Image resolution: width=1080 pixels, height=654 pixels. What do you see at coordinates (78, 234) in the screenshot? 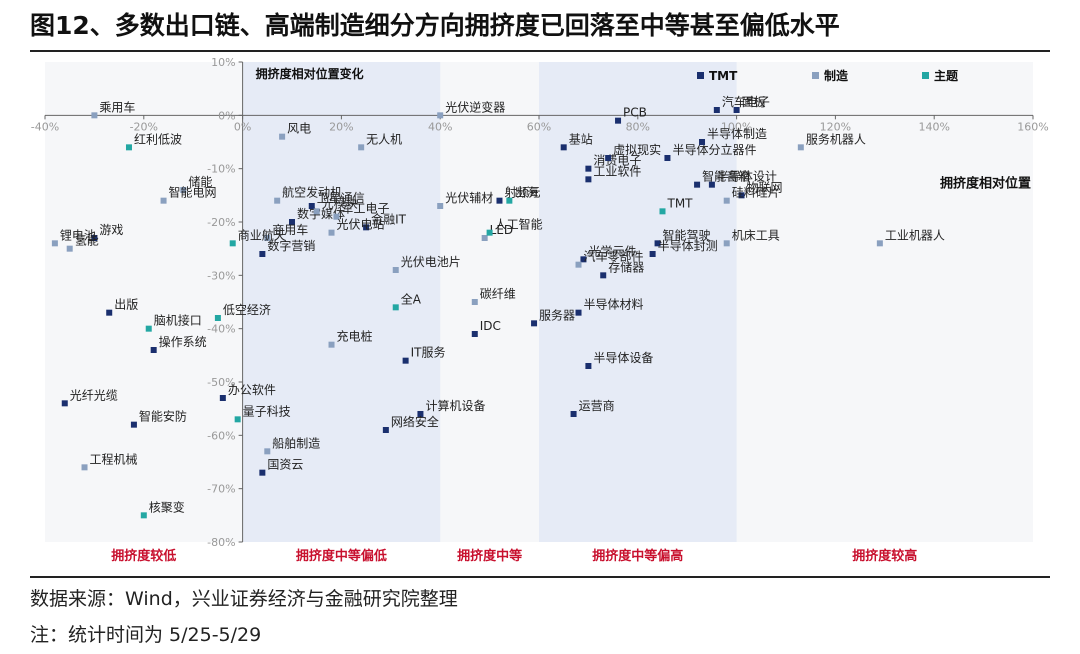
I see `point-label-锂电池: 锂电池` at bounding box center [78, 234].